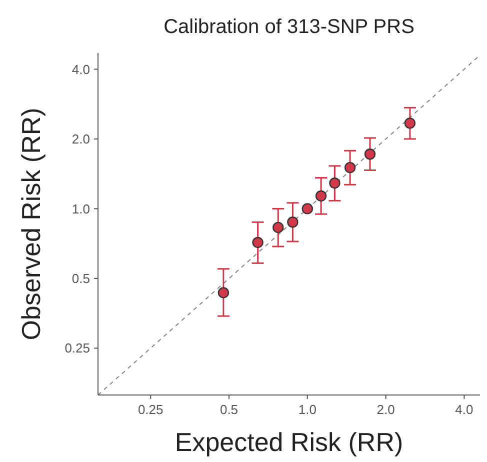  Describe the element at coordinates (81, 208) in the screenshot. I see `y-tick-label: 1.0` at that location.